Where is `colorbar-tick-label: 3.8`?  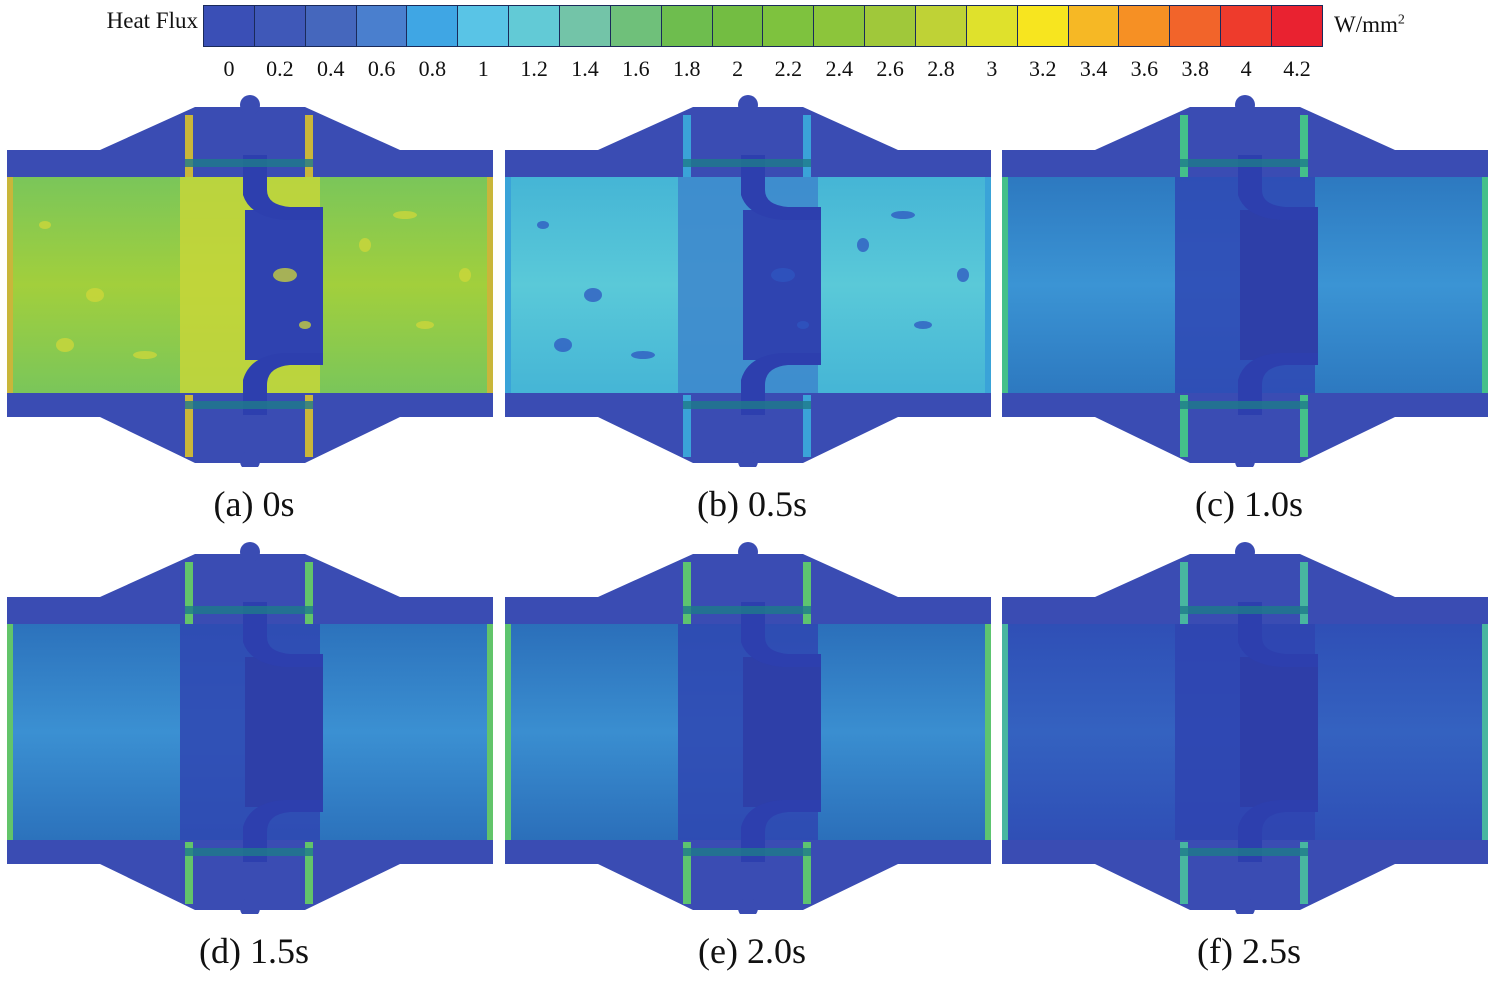
colorbar-tick-label: 3.8 is located at coordinates (1195, 68).